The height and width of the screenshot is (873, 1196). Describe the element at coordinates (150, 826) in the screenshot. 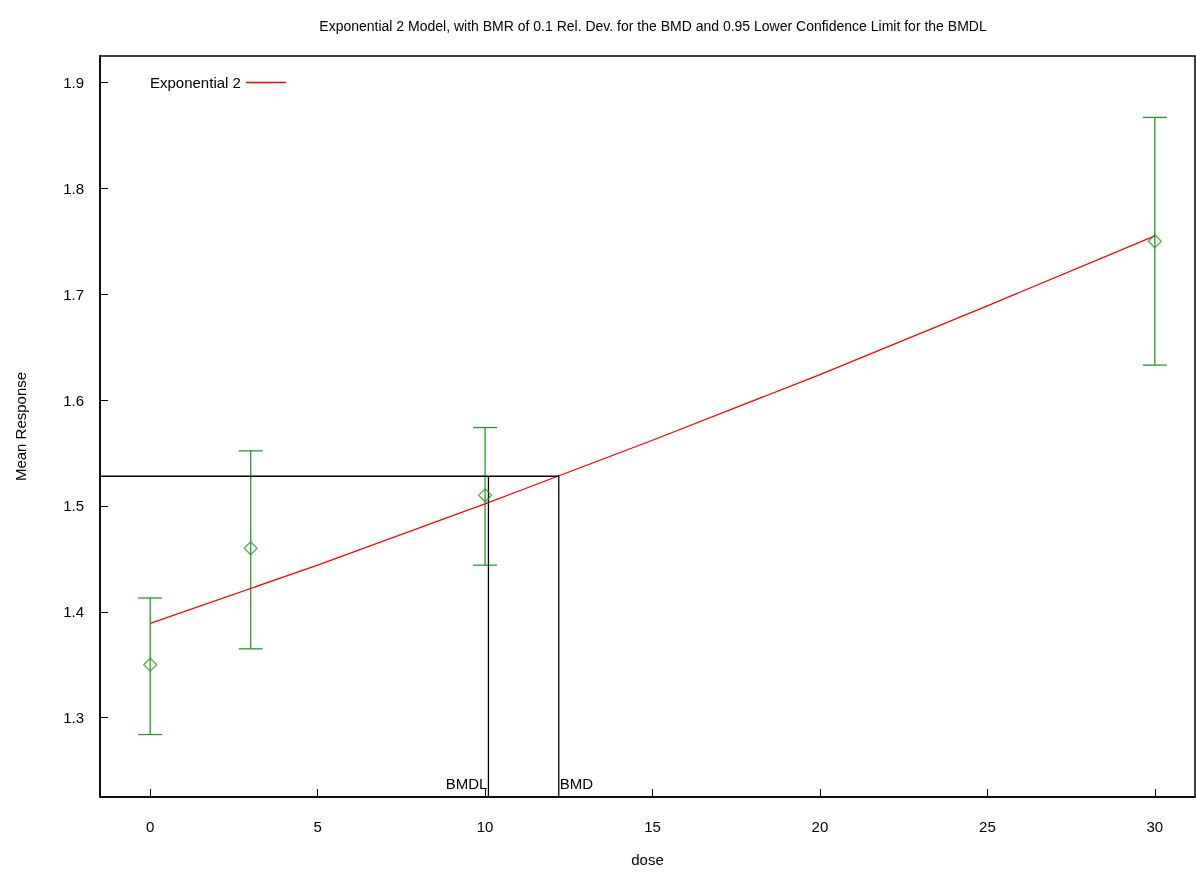

I see `x-tick-label: 0` at that location.